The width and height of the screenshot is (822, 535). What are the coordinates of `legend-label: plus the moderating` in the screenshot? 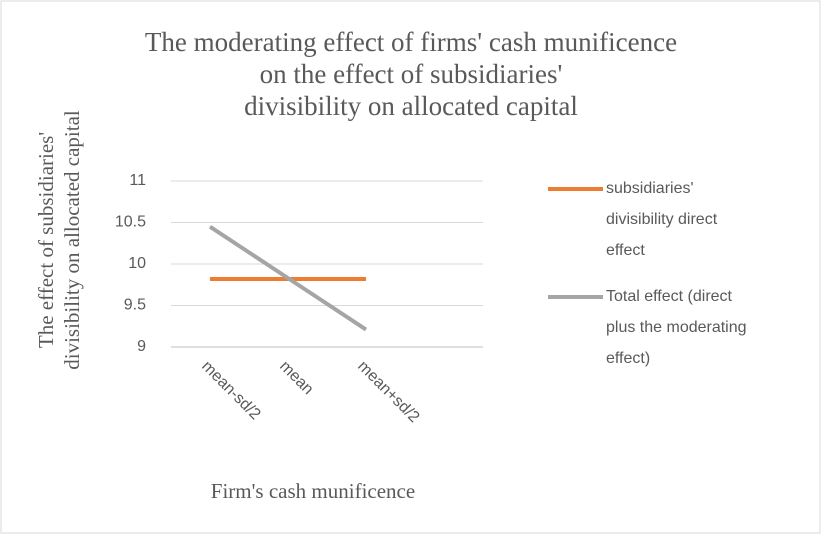 It's located at (676, 327).